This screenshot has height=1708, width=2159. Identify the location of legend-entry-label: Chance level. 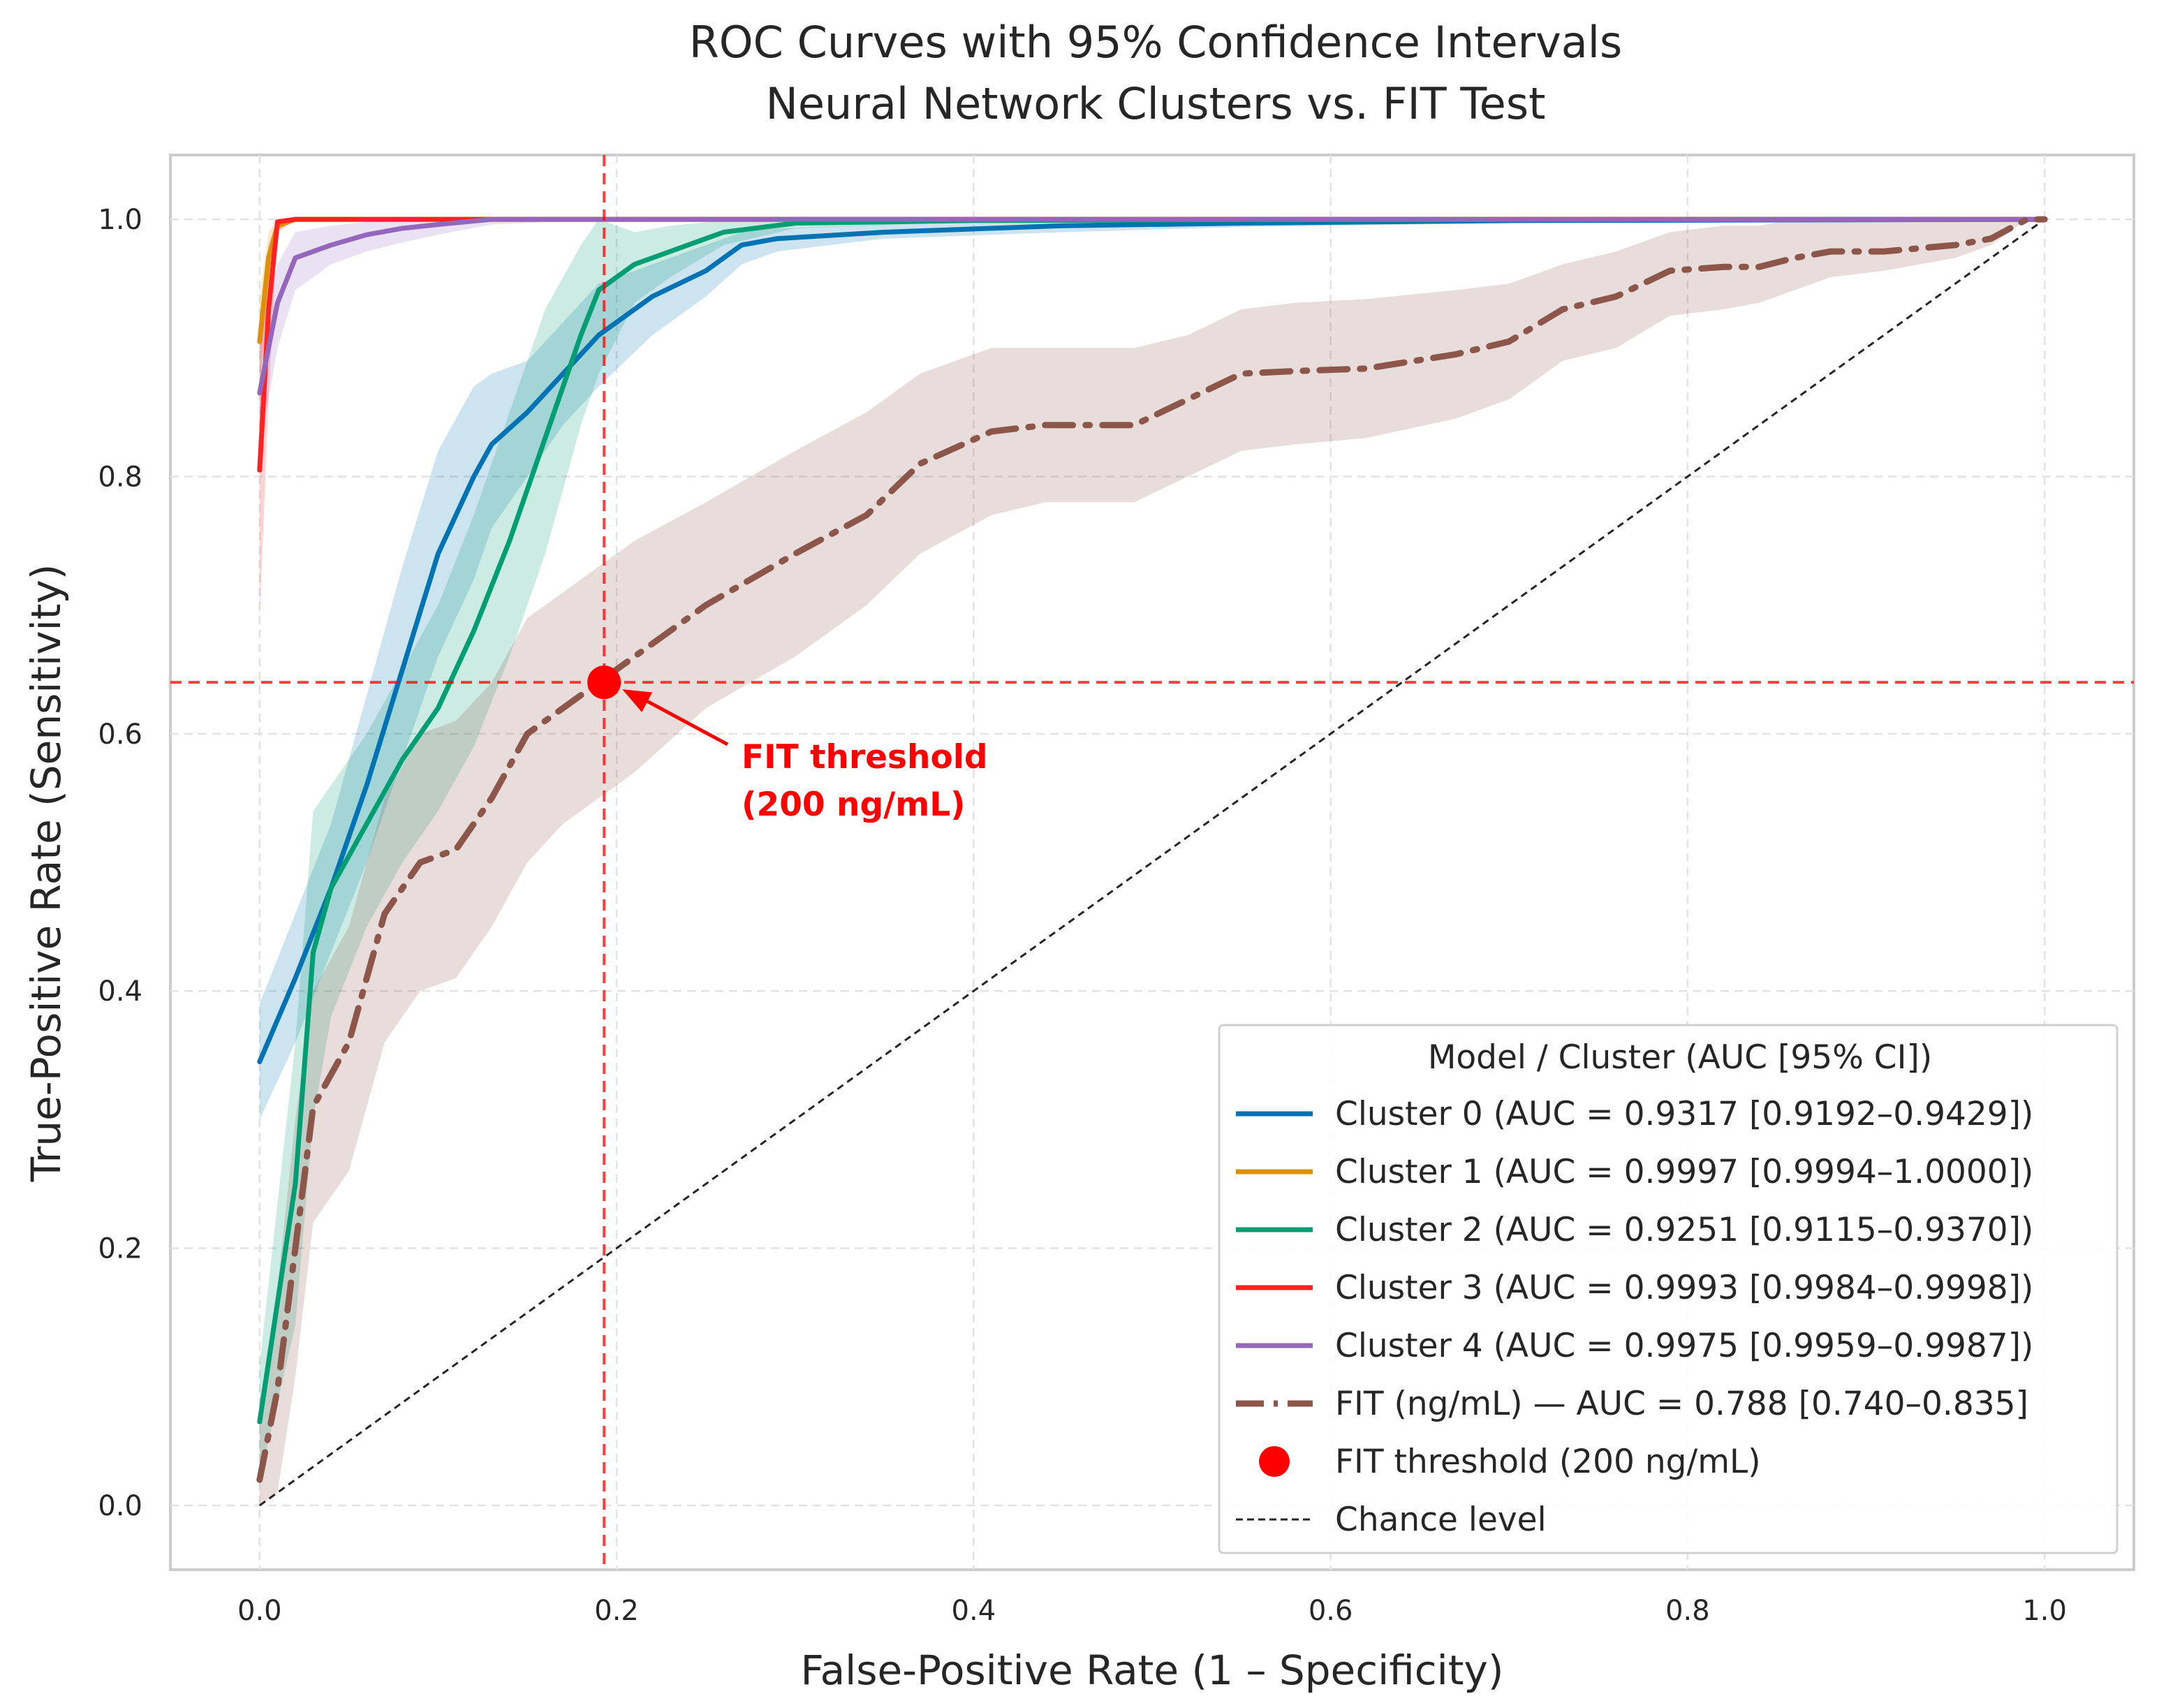
(1441, 1520).